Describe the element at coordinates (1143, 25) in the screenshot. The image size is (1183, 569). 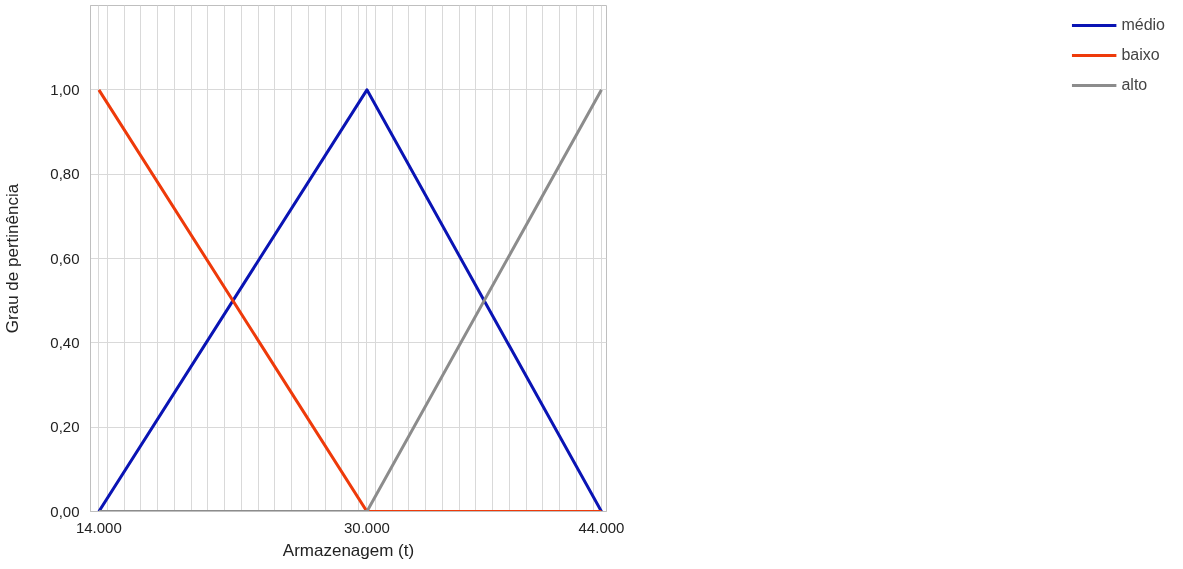
I see `legend-label: médio` at that location.